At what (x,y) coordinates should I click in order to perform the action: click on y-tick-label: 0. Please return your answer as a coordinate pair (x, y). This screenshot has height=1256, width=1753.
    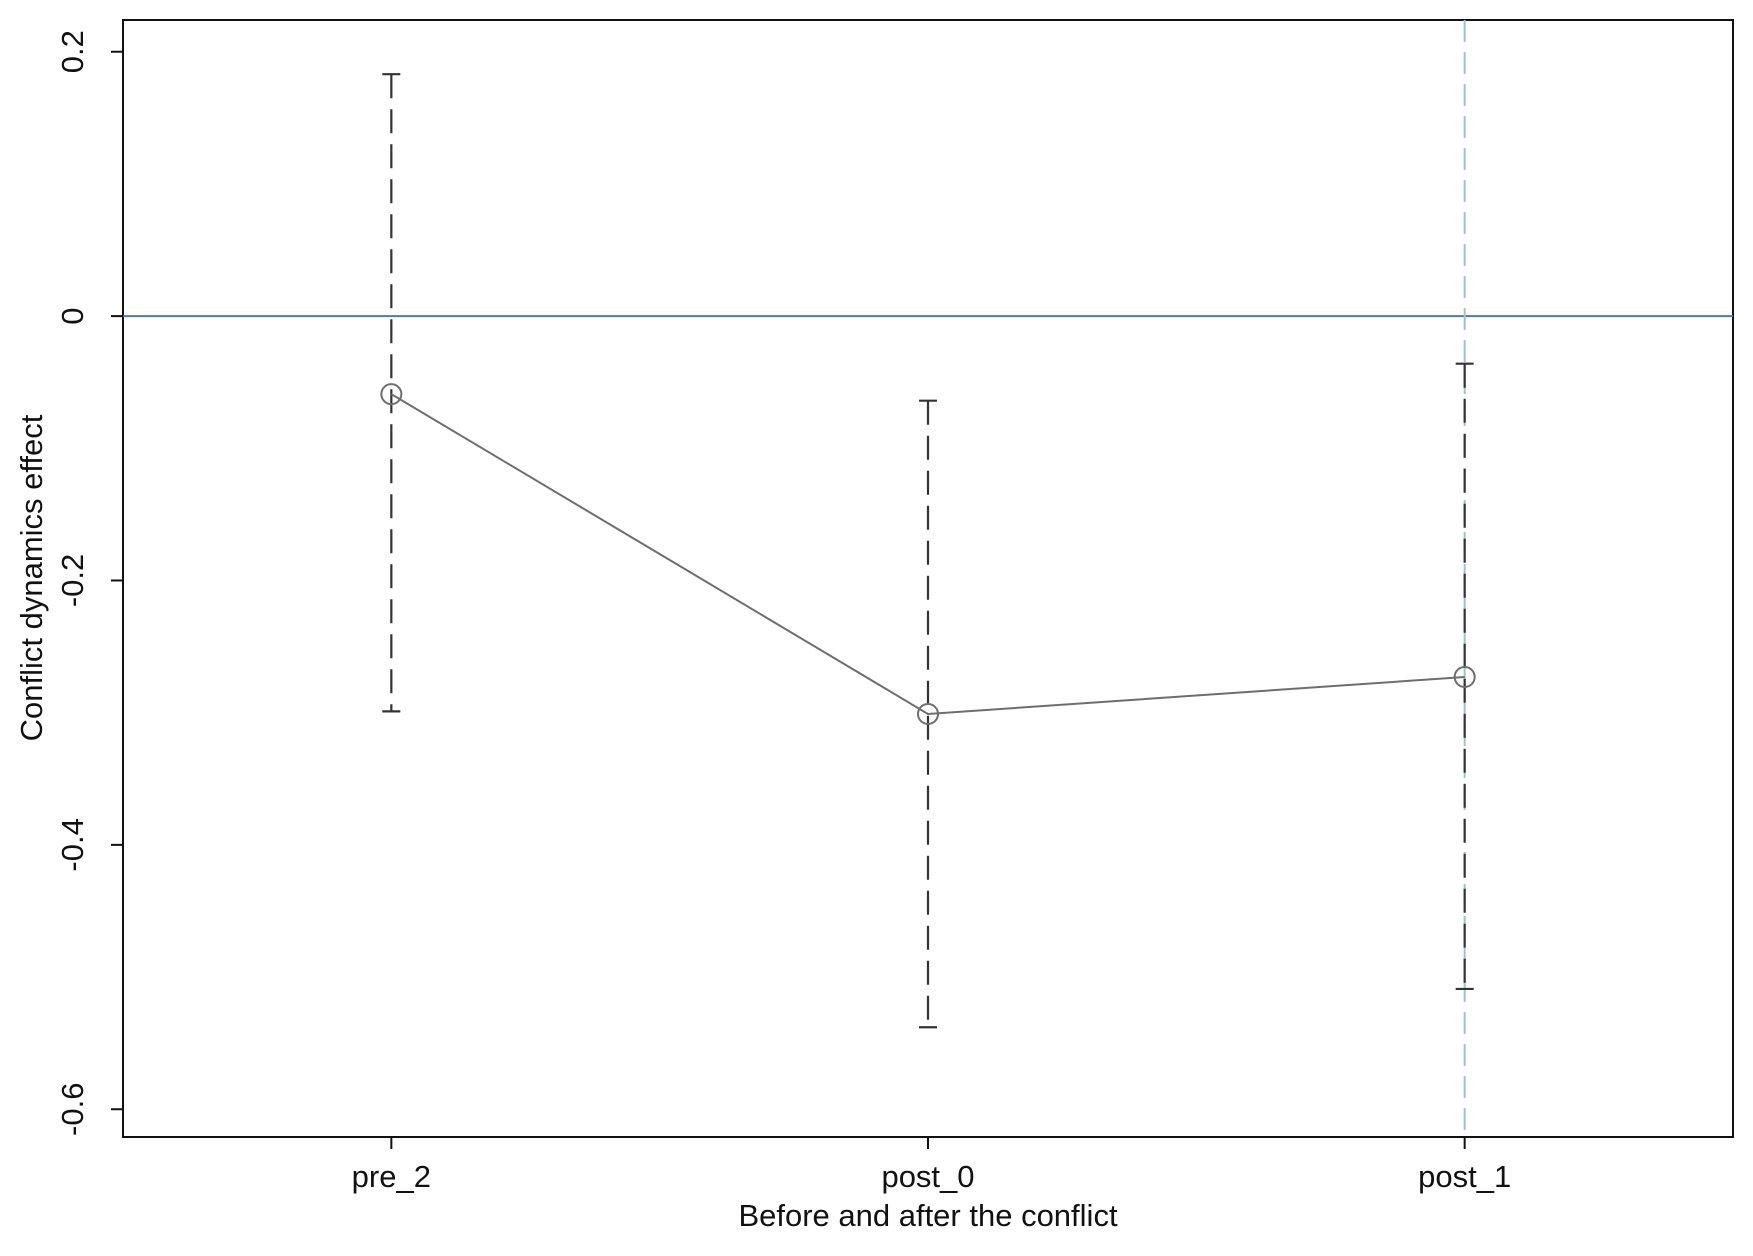
    Looking at the image, I should click on (72, 315).